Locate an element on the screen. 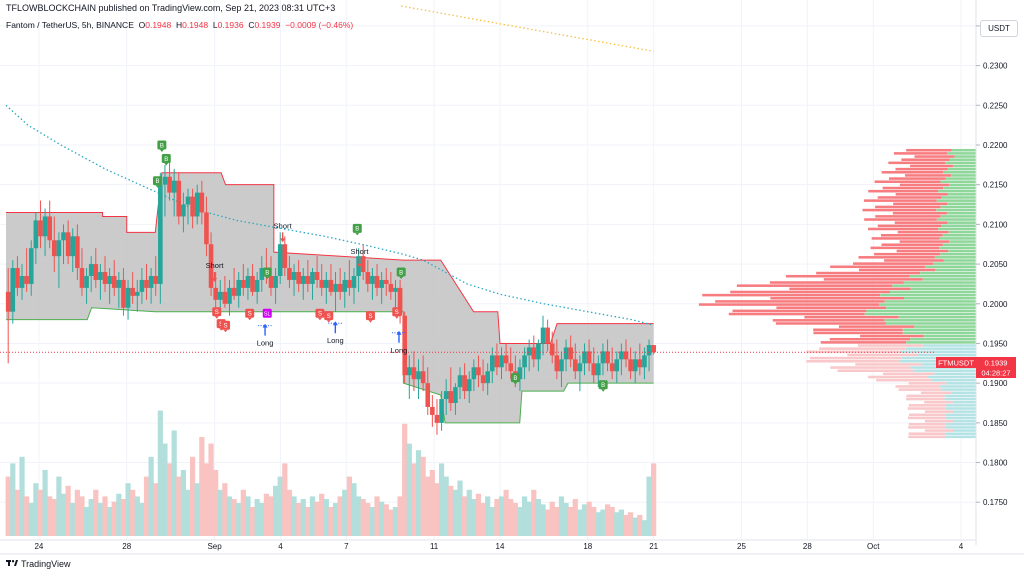  ohlc-change: −0.0009 (−0.46%) is located at coordinates (319, 25).